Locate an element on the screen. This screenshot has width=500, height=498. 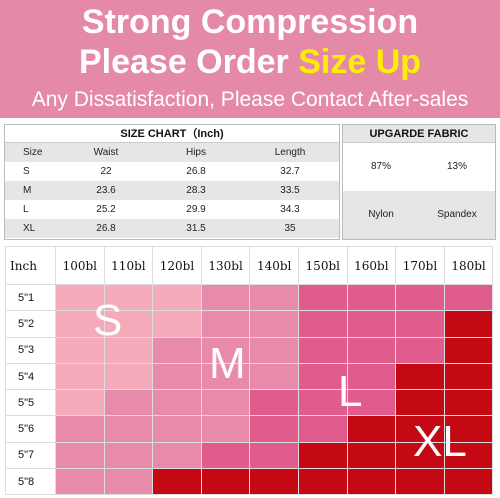
grid-weight-header: 150bl is located at coordinates (322, 265).